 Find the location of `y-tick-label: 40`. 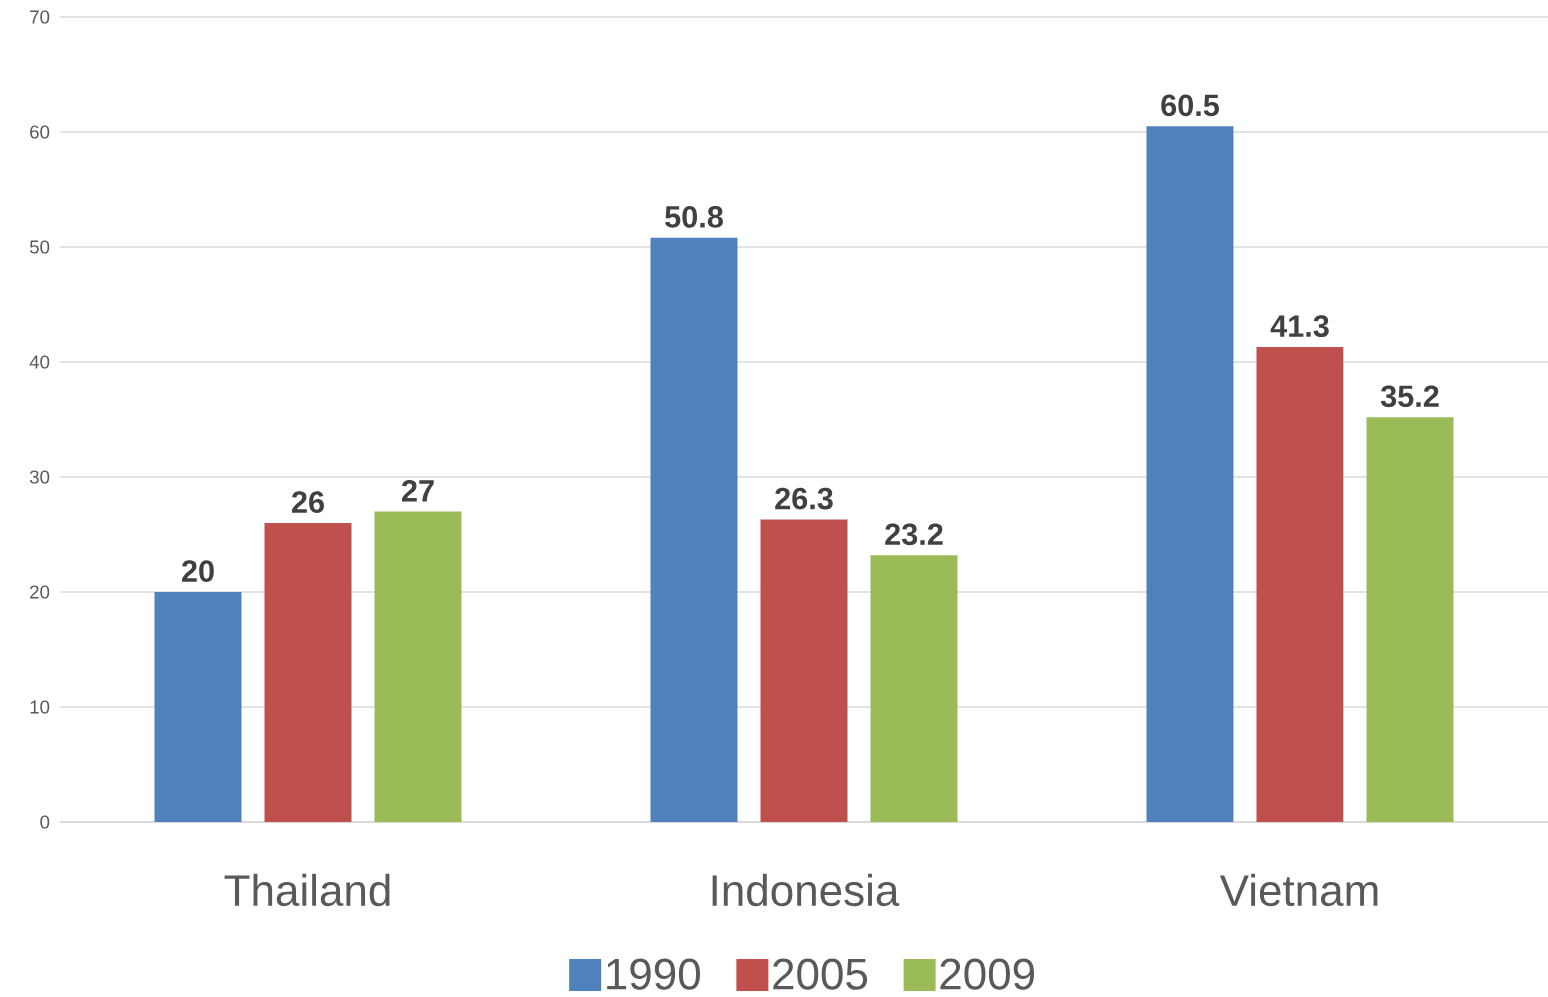

y-tick-label: 40 is located at coordinates (39, 362).